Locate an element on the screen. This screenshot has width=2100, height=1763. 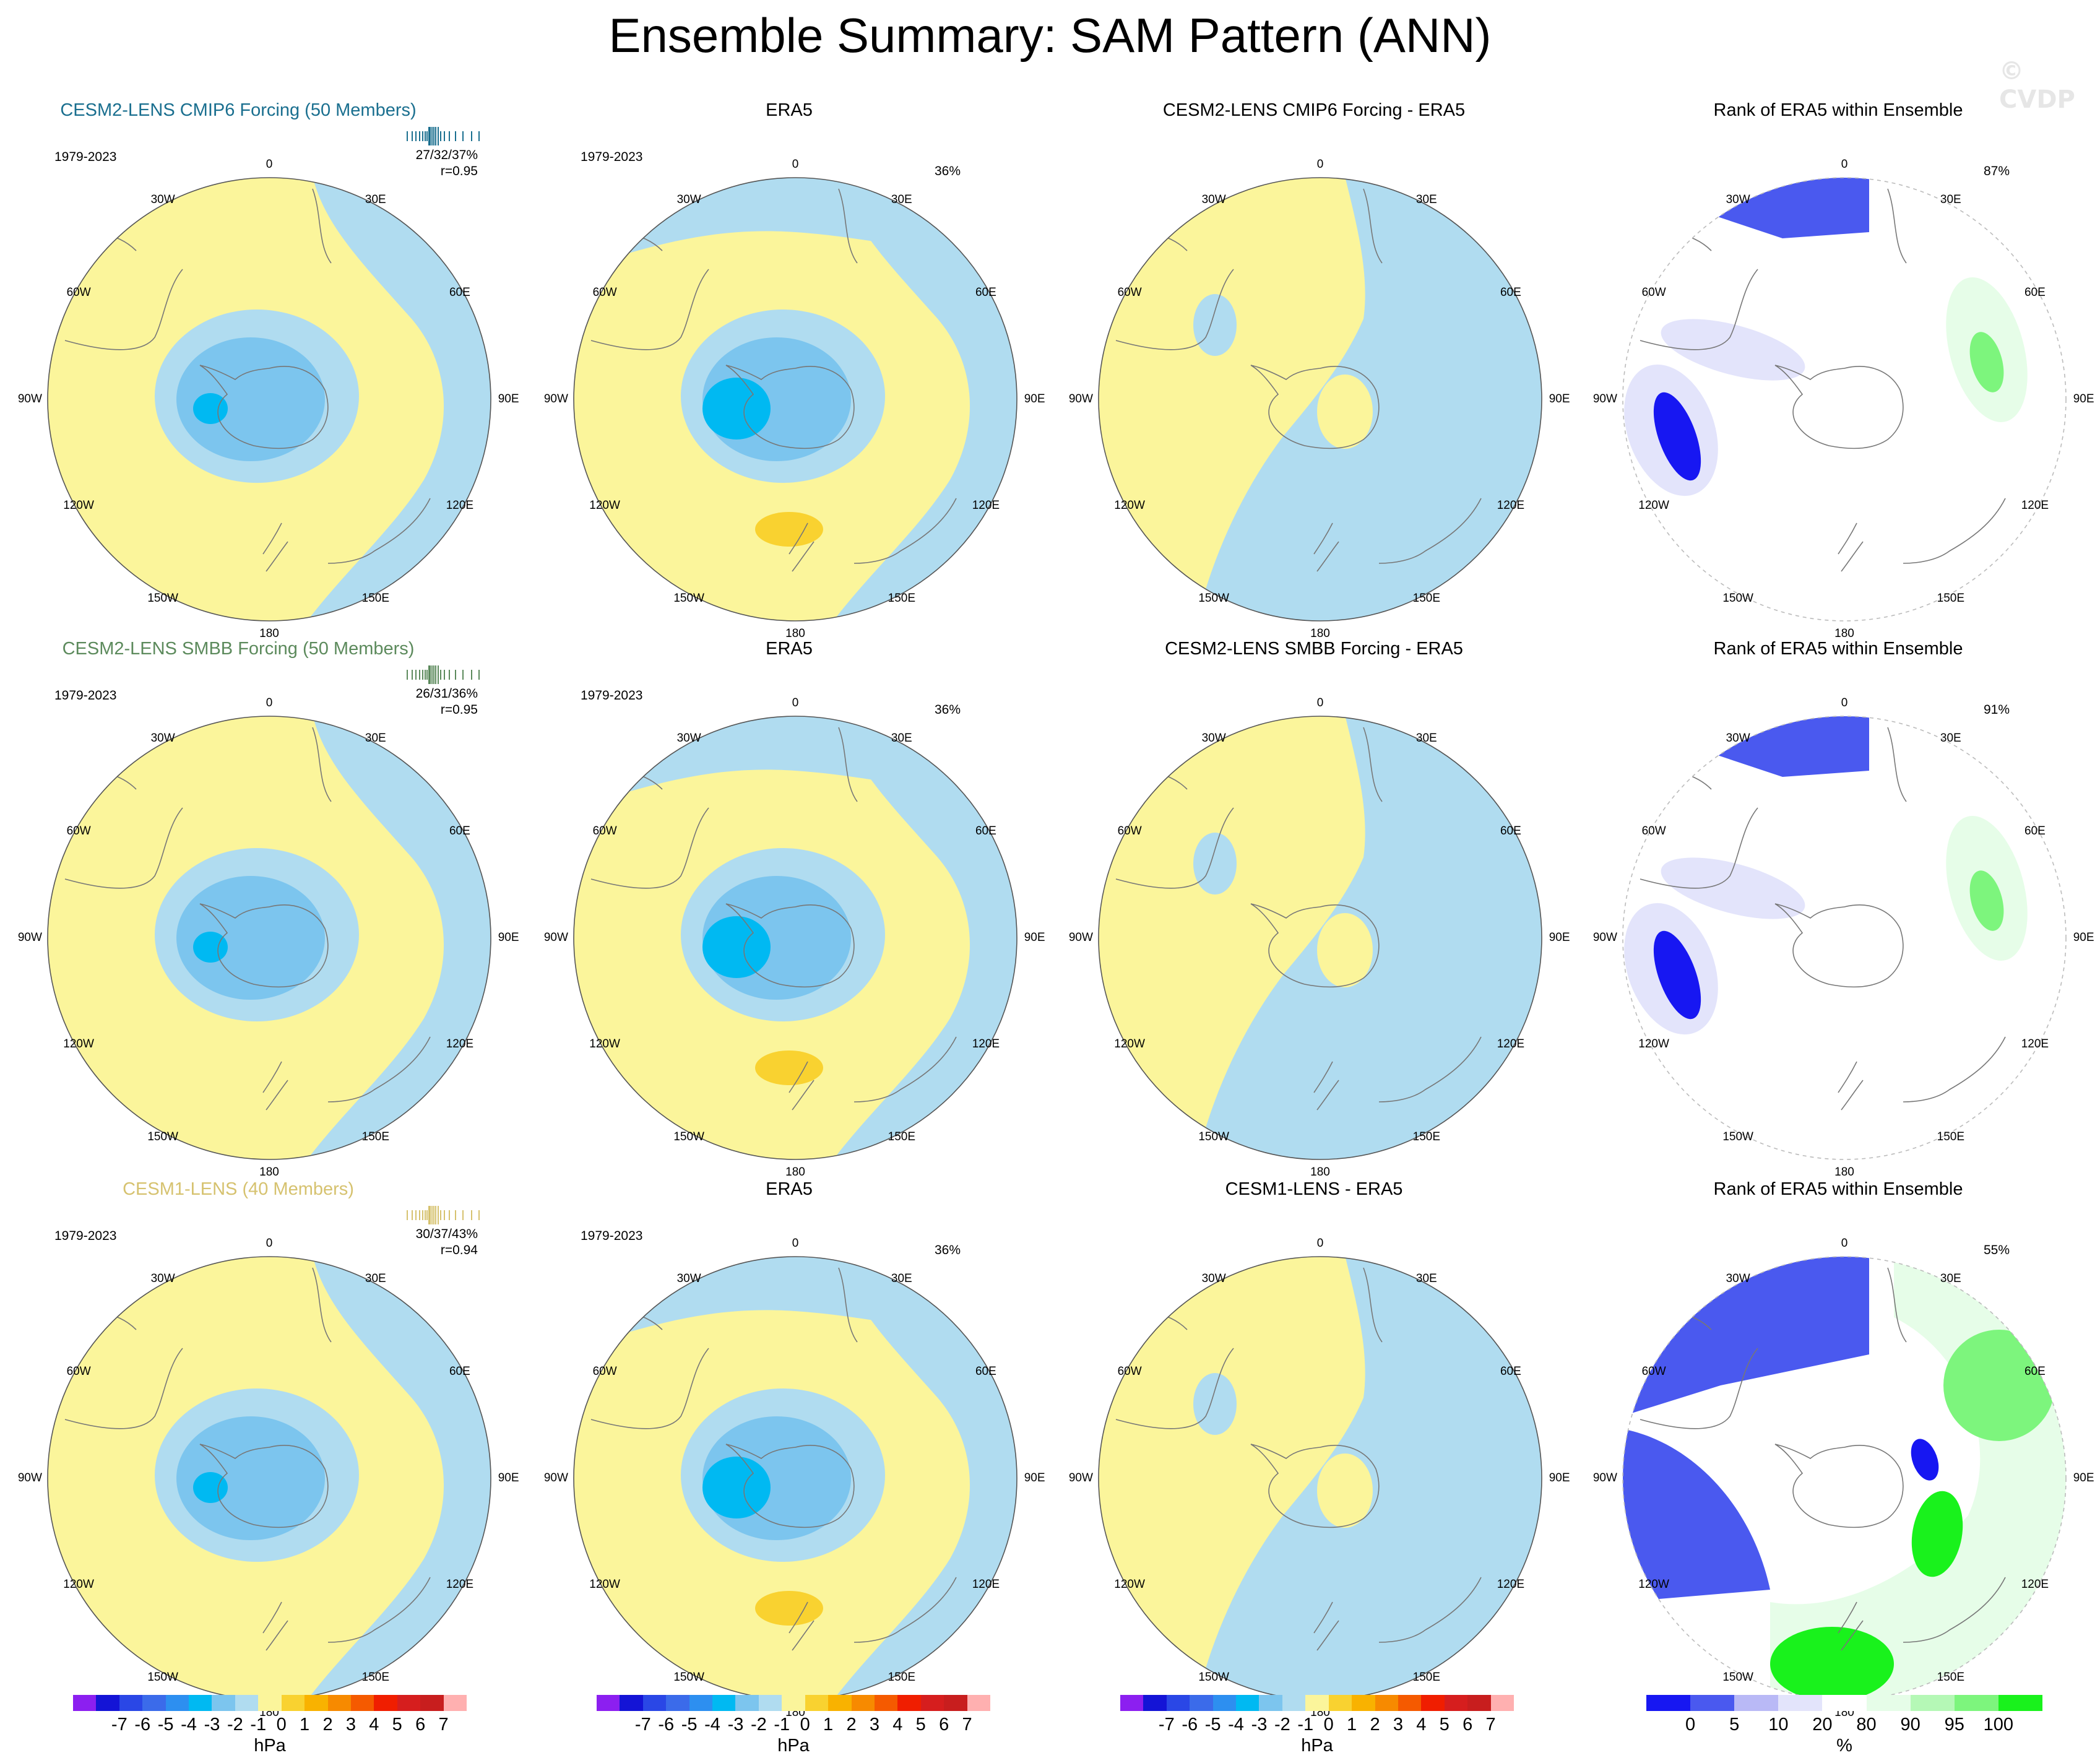
low-center is located at coordinates (736, 1488).